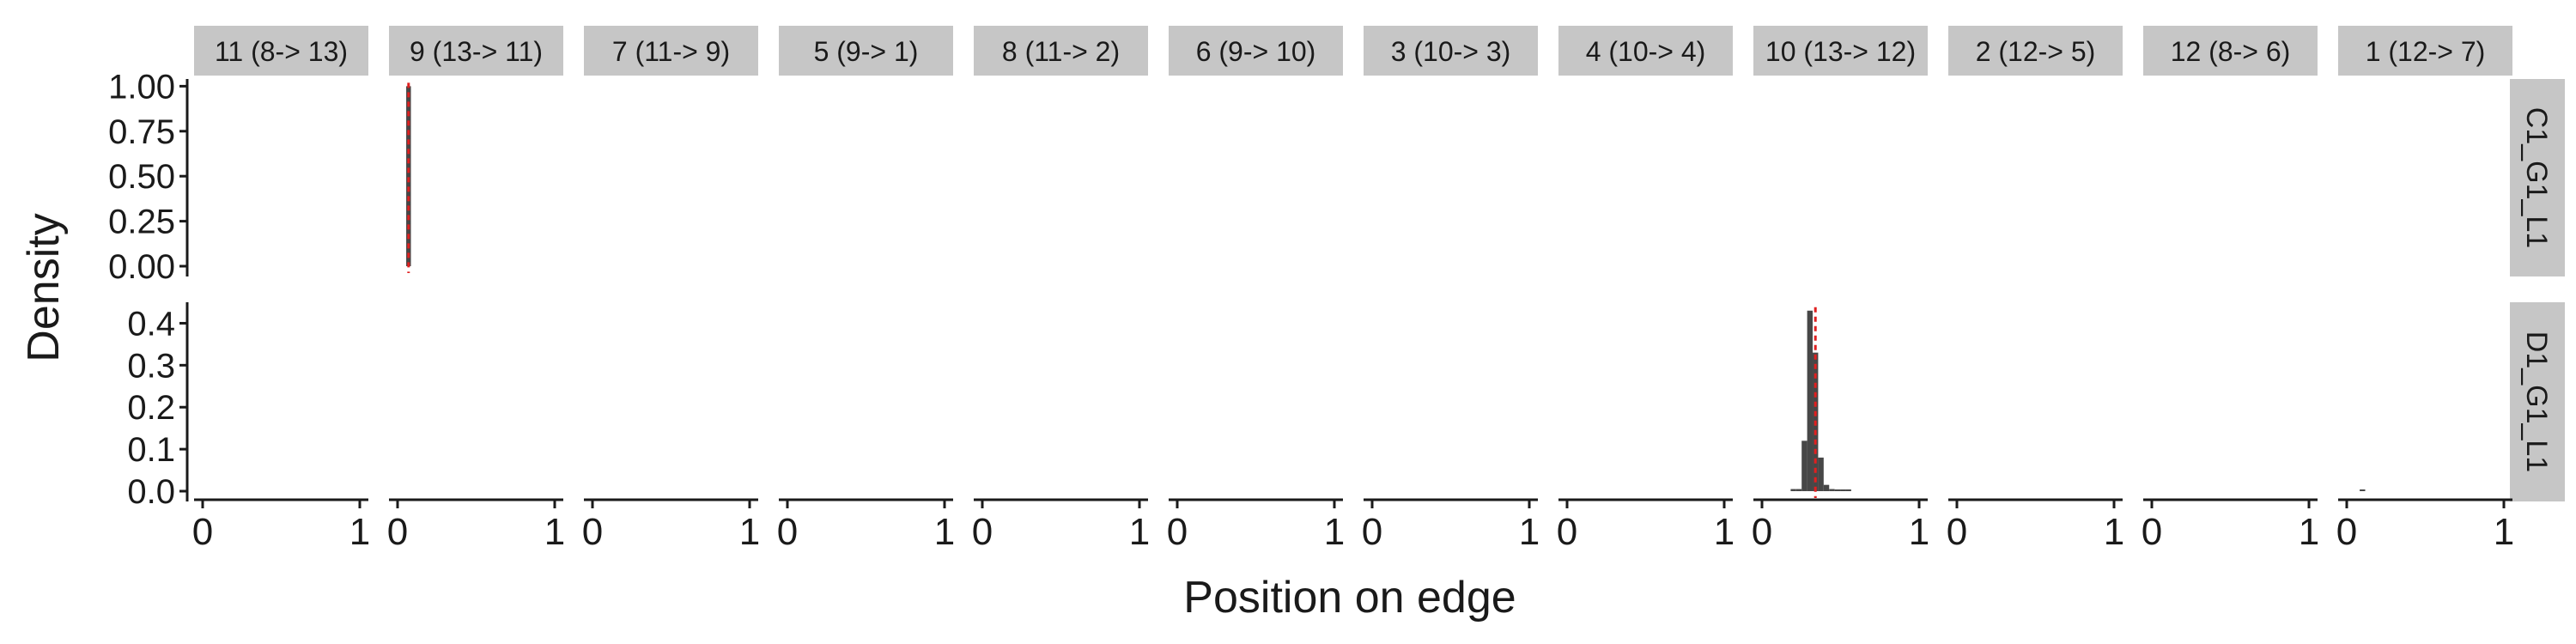 The image size is (2576, 644). What do you see at coordinates (1349, 598) in the screenshot?
I see `x-axis-title: Position on edge` at bounding box center [1349, 598].